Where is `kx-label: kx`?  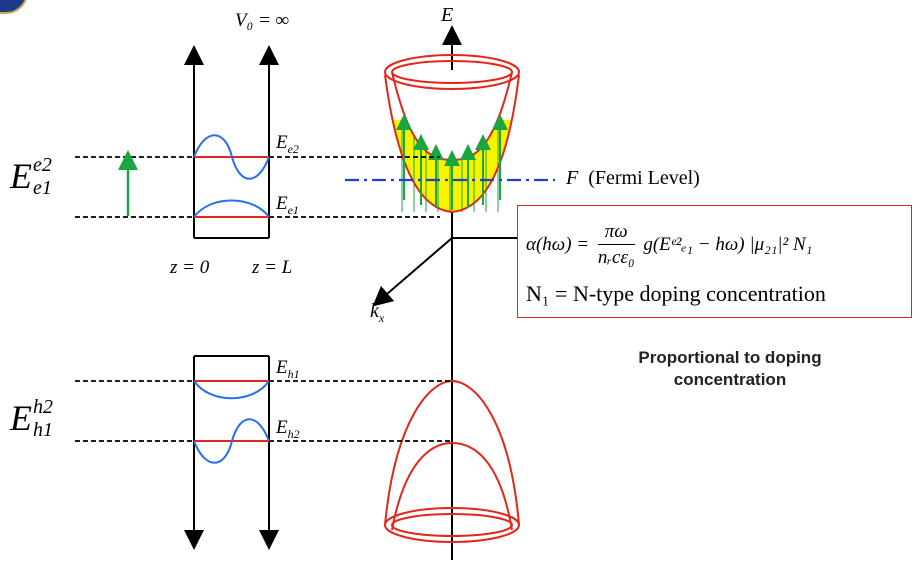 kx-label: kx is located at coordinates (377, 312).